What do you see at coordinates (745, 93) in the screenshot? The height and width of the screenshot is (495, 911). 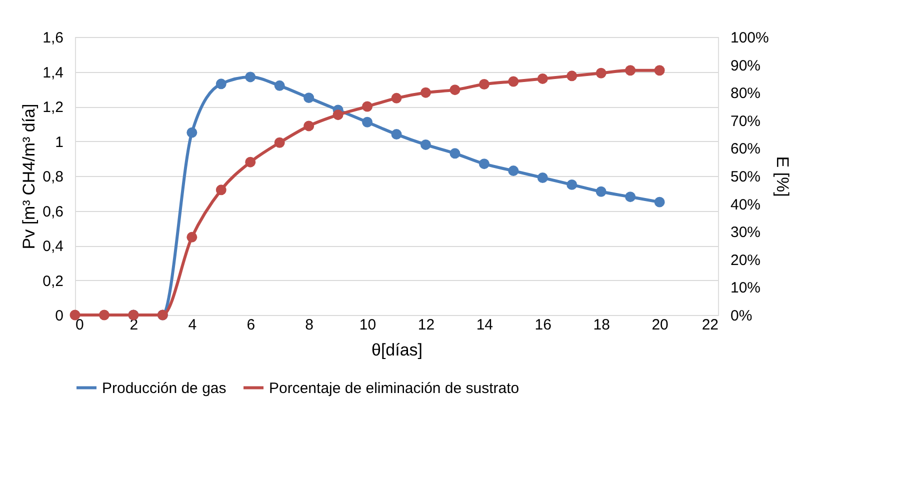 I see `y2-tick-label: 80%` at bounding box center [745, 93].